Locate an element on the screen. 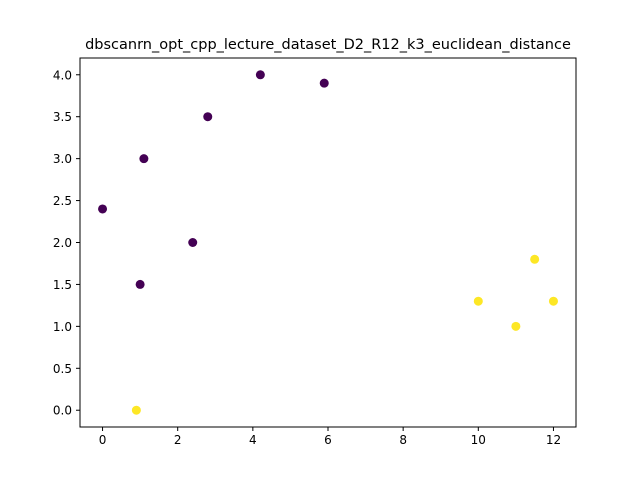 This screenshot has height=484, width=640. x-tick-label: 2 is located at coordinates (178, 440).